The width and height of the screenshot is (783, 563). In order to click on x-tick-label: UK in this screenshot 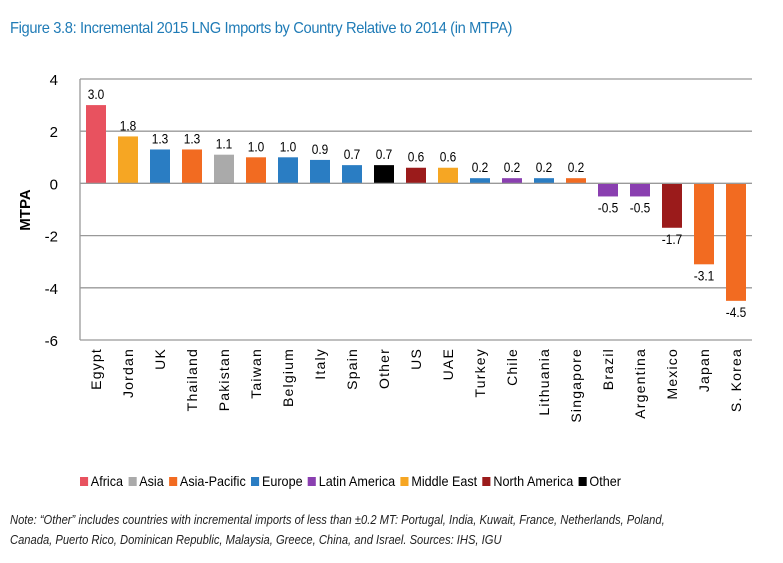, I will do `click(160, 359)`.